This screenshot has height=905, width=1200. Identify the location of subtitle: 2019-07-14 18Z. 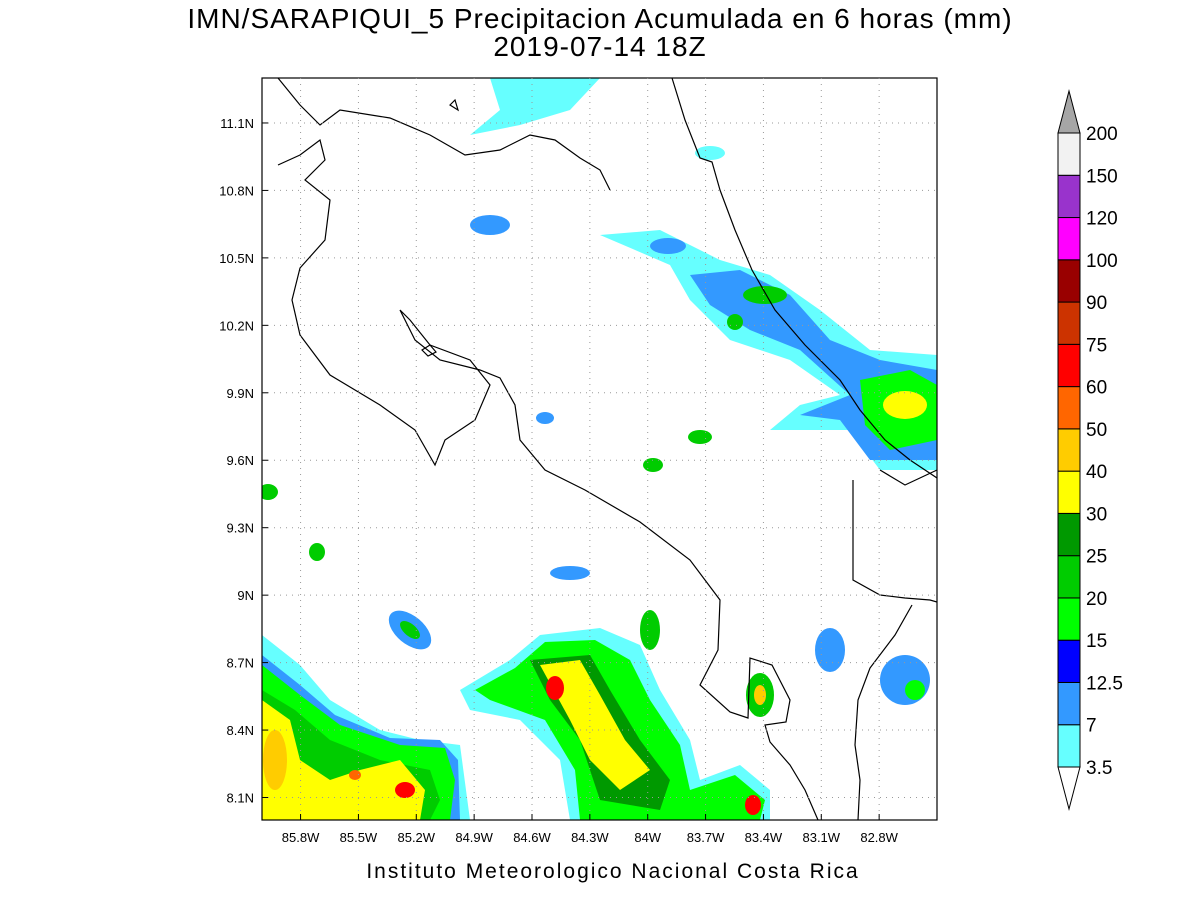
(599, 46).